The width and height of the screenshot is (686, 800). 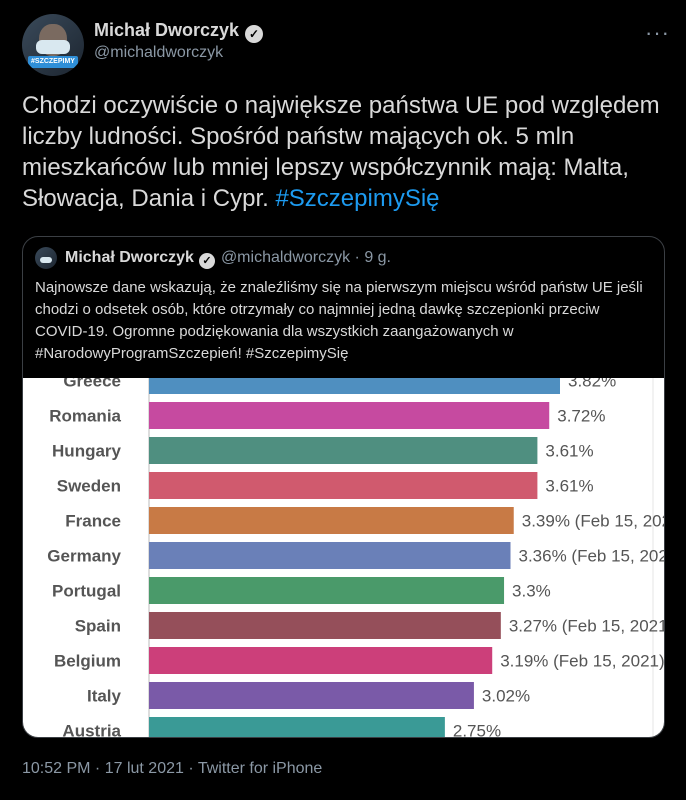 I want to click on bar-belgium, so click(x=321, y=660).